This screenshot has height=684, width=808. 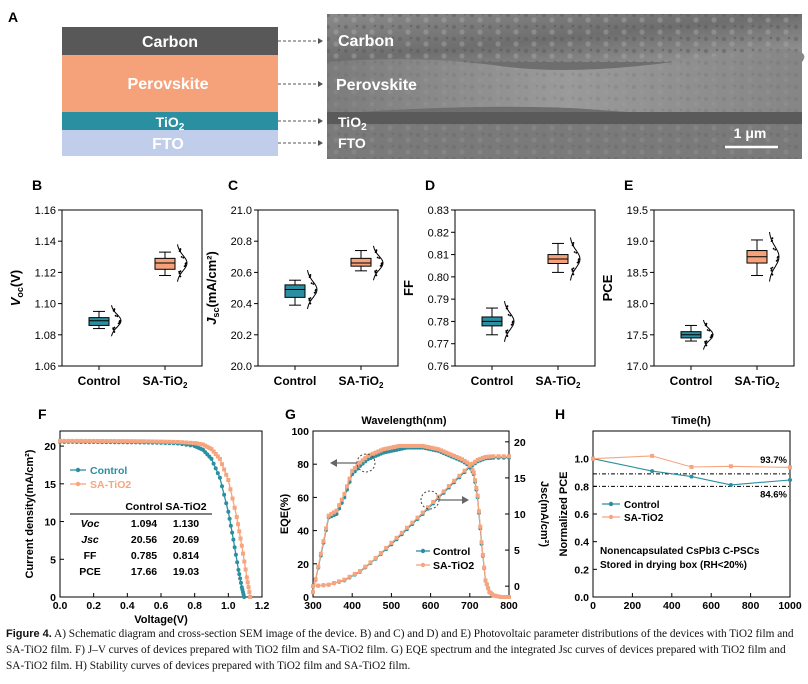 I want to click on annotation-sa: 93.7%, so click(x=773, y=460).